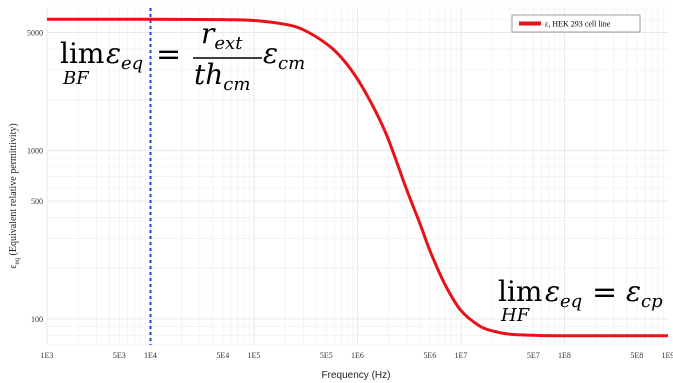  Describe the element at coordinates (150, 355) in the screenshot. I see `x-tick-label: 1E4` at that location.